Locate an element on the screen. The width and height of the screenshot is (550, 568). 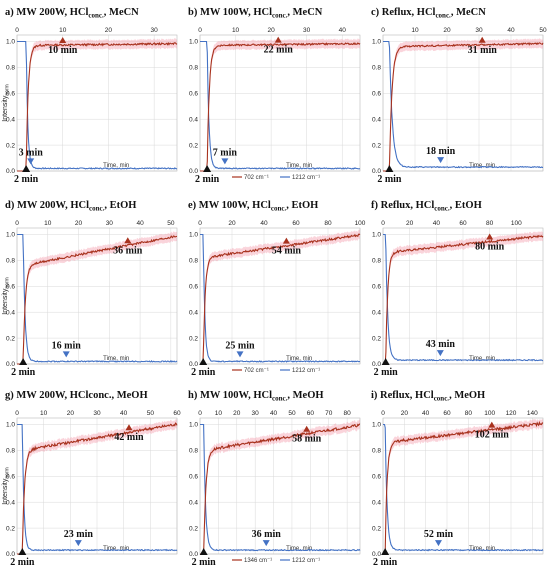
panel-title: f) Reflux, HClconc., EtOH is located at coordinates (426, 206).